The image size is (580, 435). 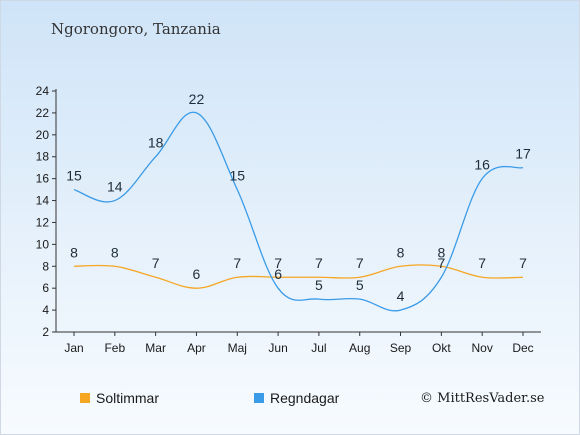 I want to click on x-tick-label: Feb, so click(x=114, y=348).